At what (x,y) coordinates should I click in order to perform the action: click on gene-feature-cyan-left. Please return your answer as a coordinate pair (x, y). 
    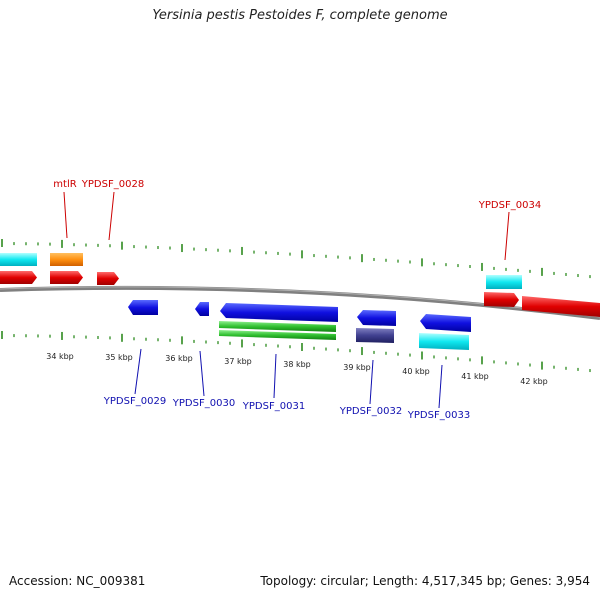
    Looking at the image, I should click on (18, 259).